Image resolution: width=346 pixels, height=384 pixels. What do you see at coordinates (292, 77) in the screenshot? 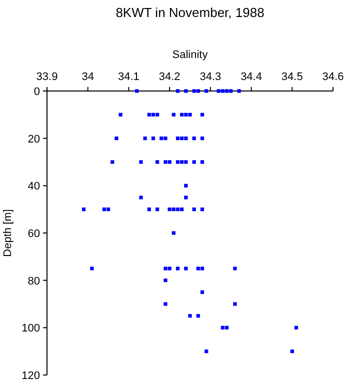
I see `x-tick-label: 34.5` at bounding box center [292, 77].